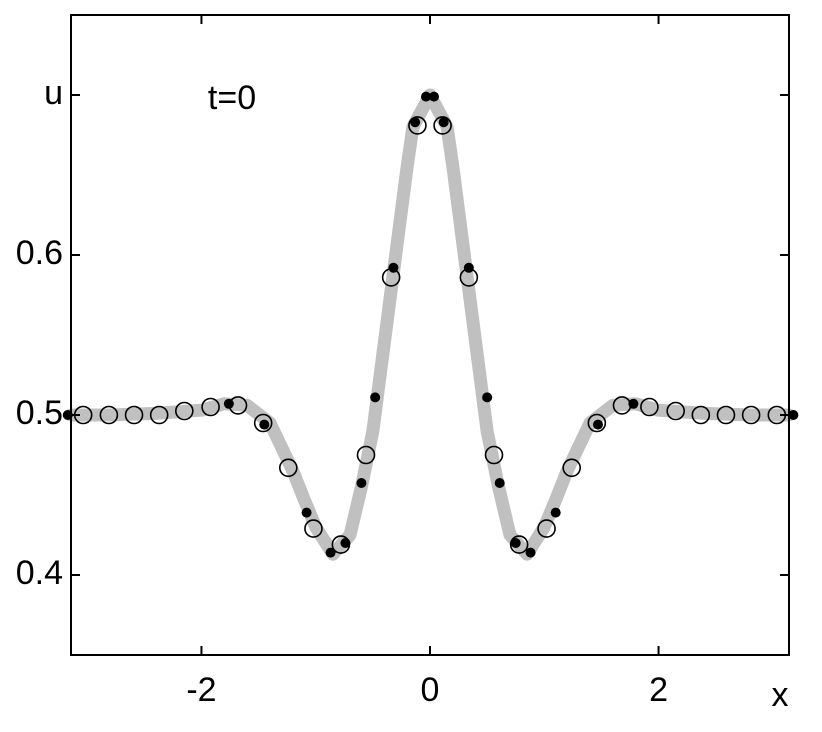  Describe the element at coordinates (201, 690) in the screenshot. I see `x-tick-label: -2` at that location.